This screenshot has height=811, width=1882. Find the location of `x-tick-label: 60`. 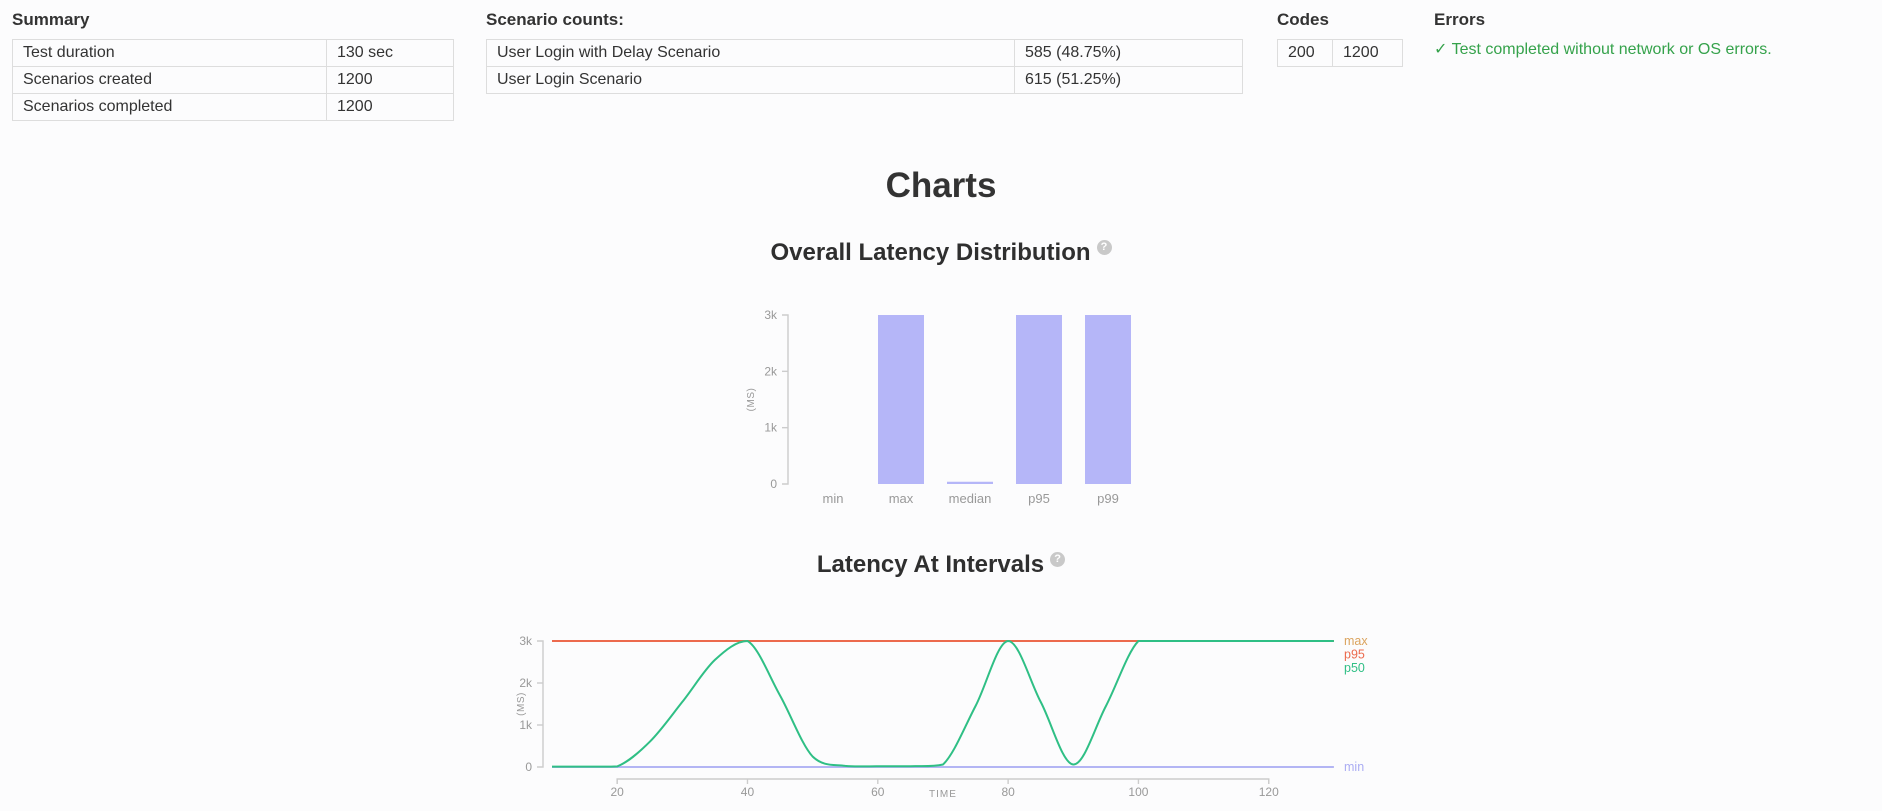

x-tick-label: 60 is located at coordinates (878, 792).